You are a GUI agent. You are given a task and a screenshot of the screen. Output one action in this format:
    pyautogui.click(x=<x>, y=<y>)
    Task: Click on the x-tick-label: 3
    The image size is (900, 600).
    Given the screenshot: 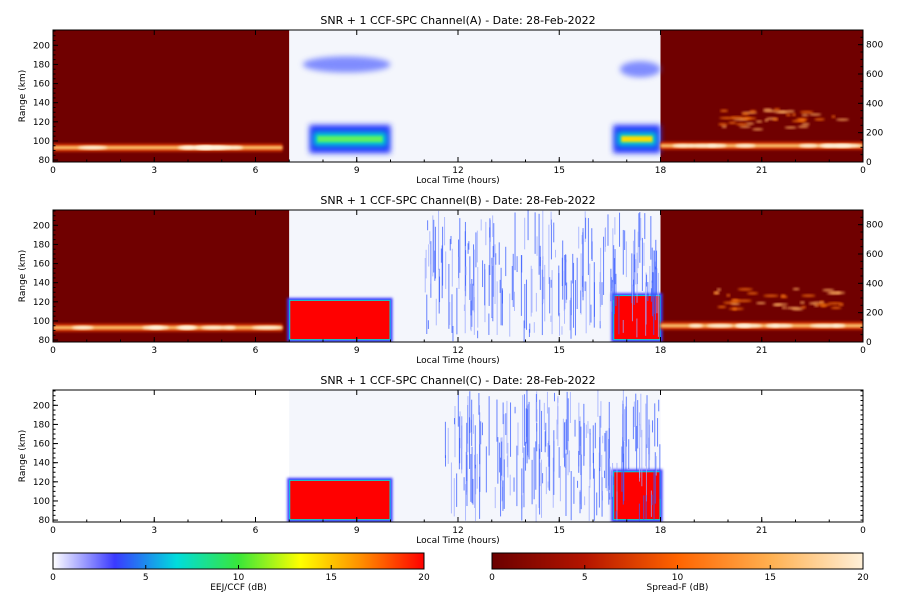 What is the action you would take?
    pyautogui.click(x=154, y=171)
    